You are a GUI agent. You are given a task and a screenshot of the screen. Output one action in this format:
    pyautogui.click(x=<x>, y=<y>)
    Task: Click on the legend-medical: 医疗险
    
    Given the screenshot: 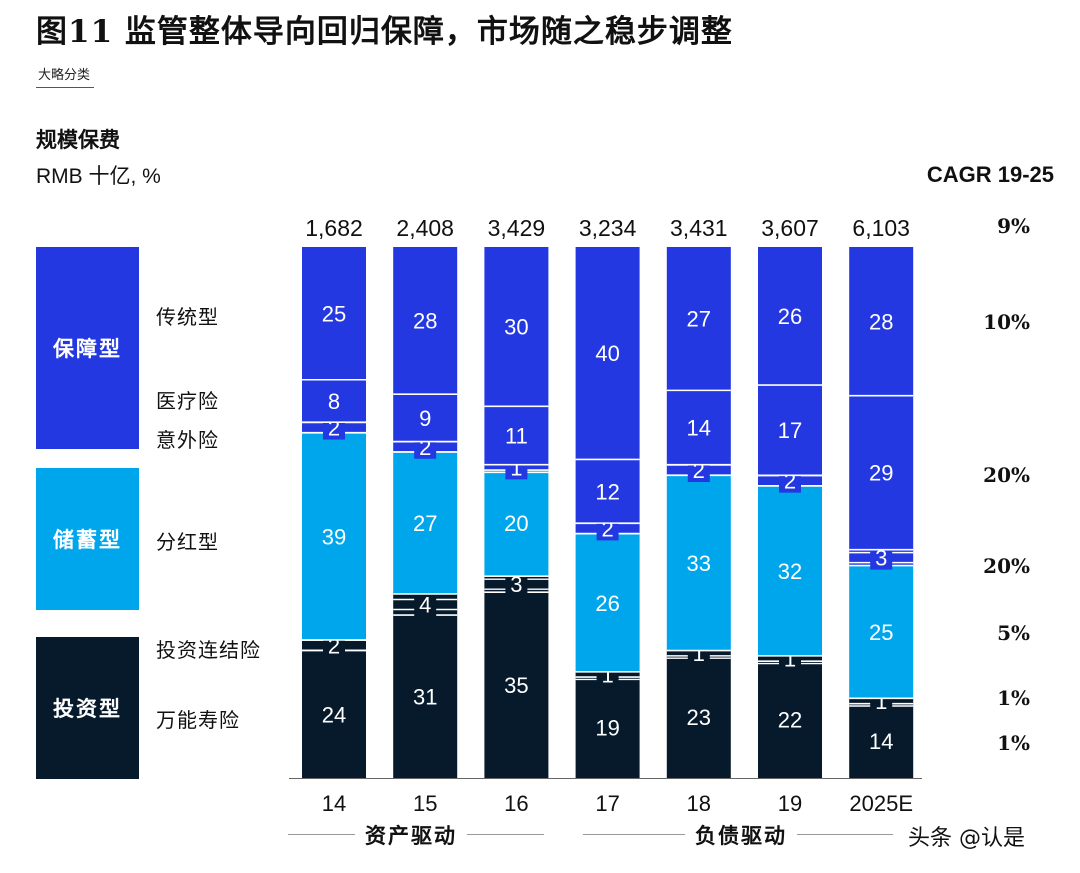 What is the action you would take?
    pyautogui.click(x=187, y=401)
    